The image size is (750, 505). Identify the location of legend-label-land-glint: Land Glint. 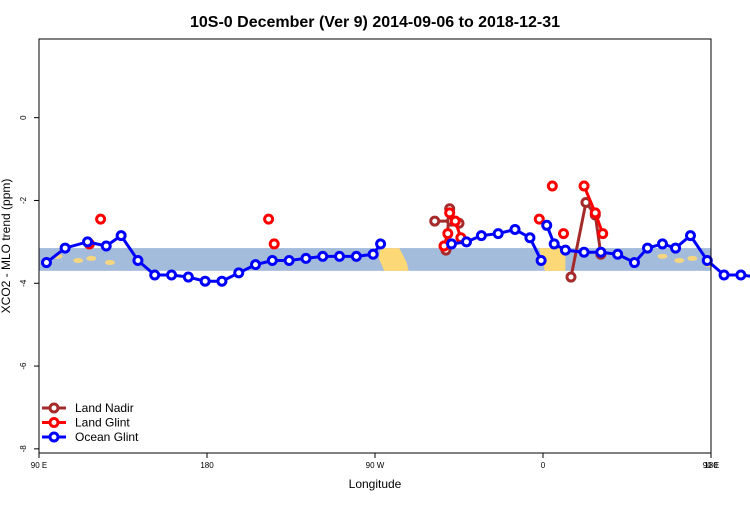
(102, 423).